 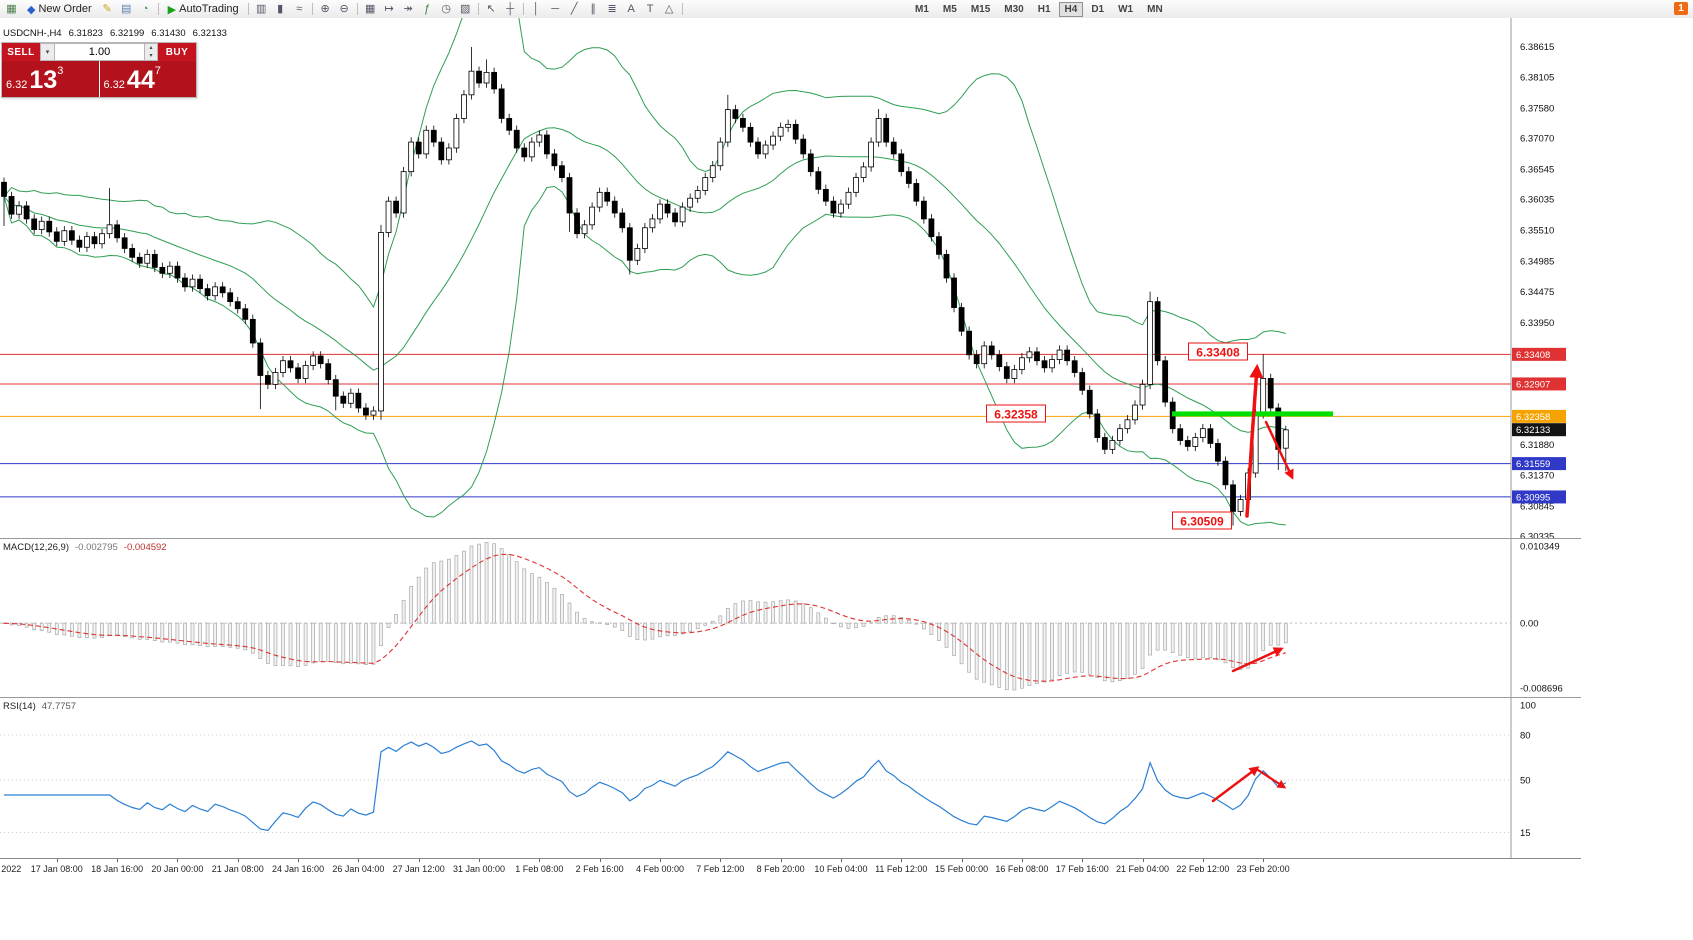 What do you see at coordinates (720, 869) in the screenshot?
I see `time-axis-label: 7 Feb 12:00` at bounding box center [720, 869].